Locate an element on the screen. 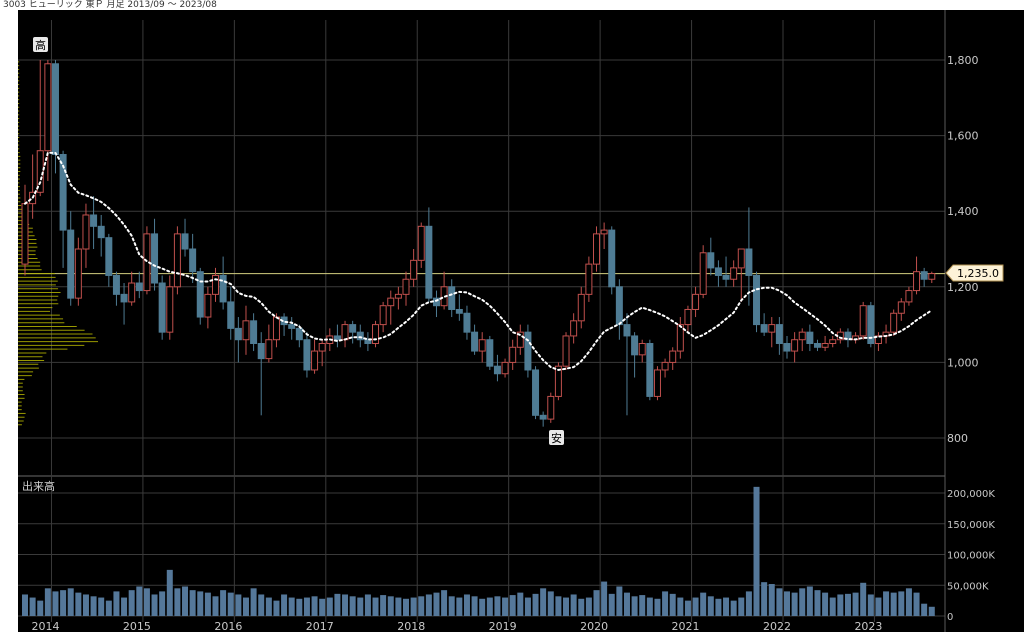 Image resolution: width=1024 pixels, height=632 pixels. low-marker-box is located at coordinates (556, 437).